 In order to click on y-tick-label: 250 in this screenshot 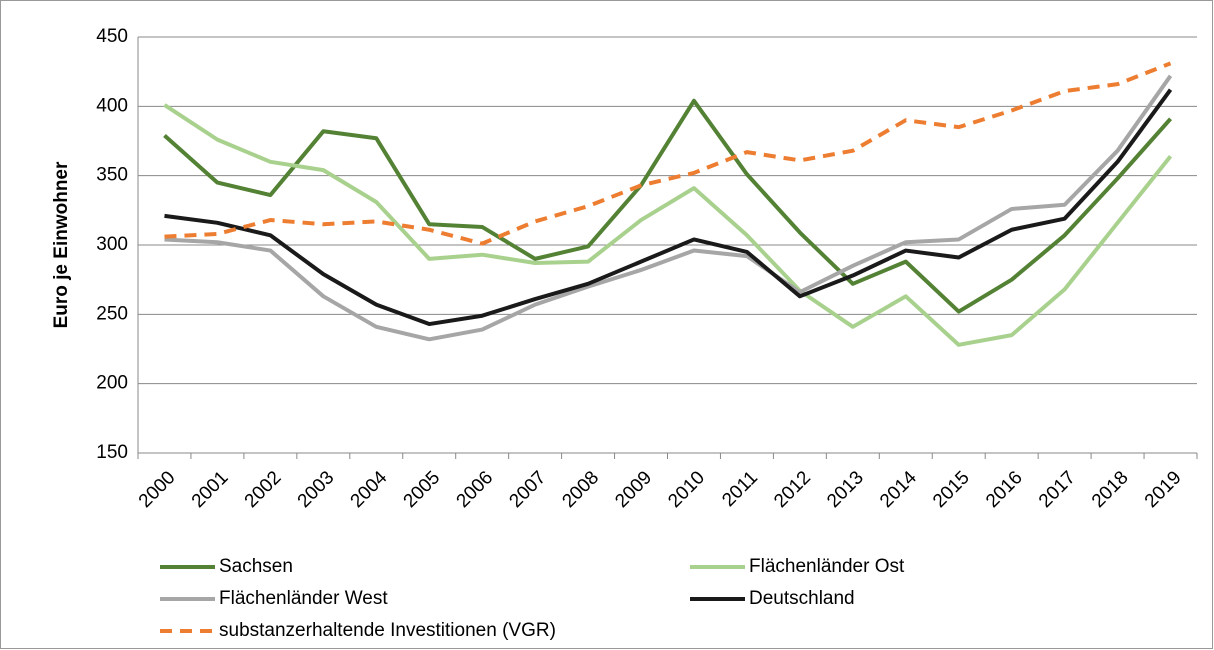, I will do `click(112, 313)`.